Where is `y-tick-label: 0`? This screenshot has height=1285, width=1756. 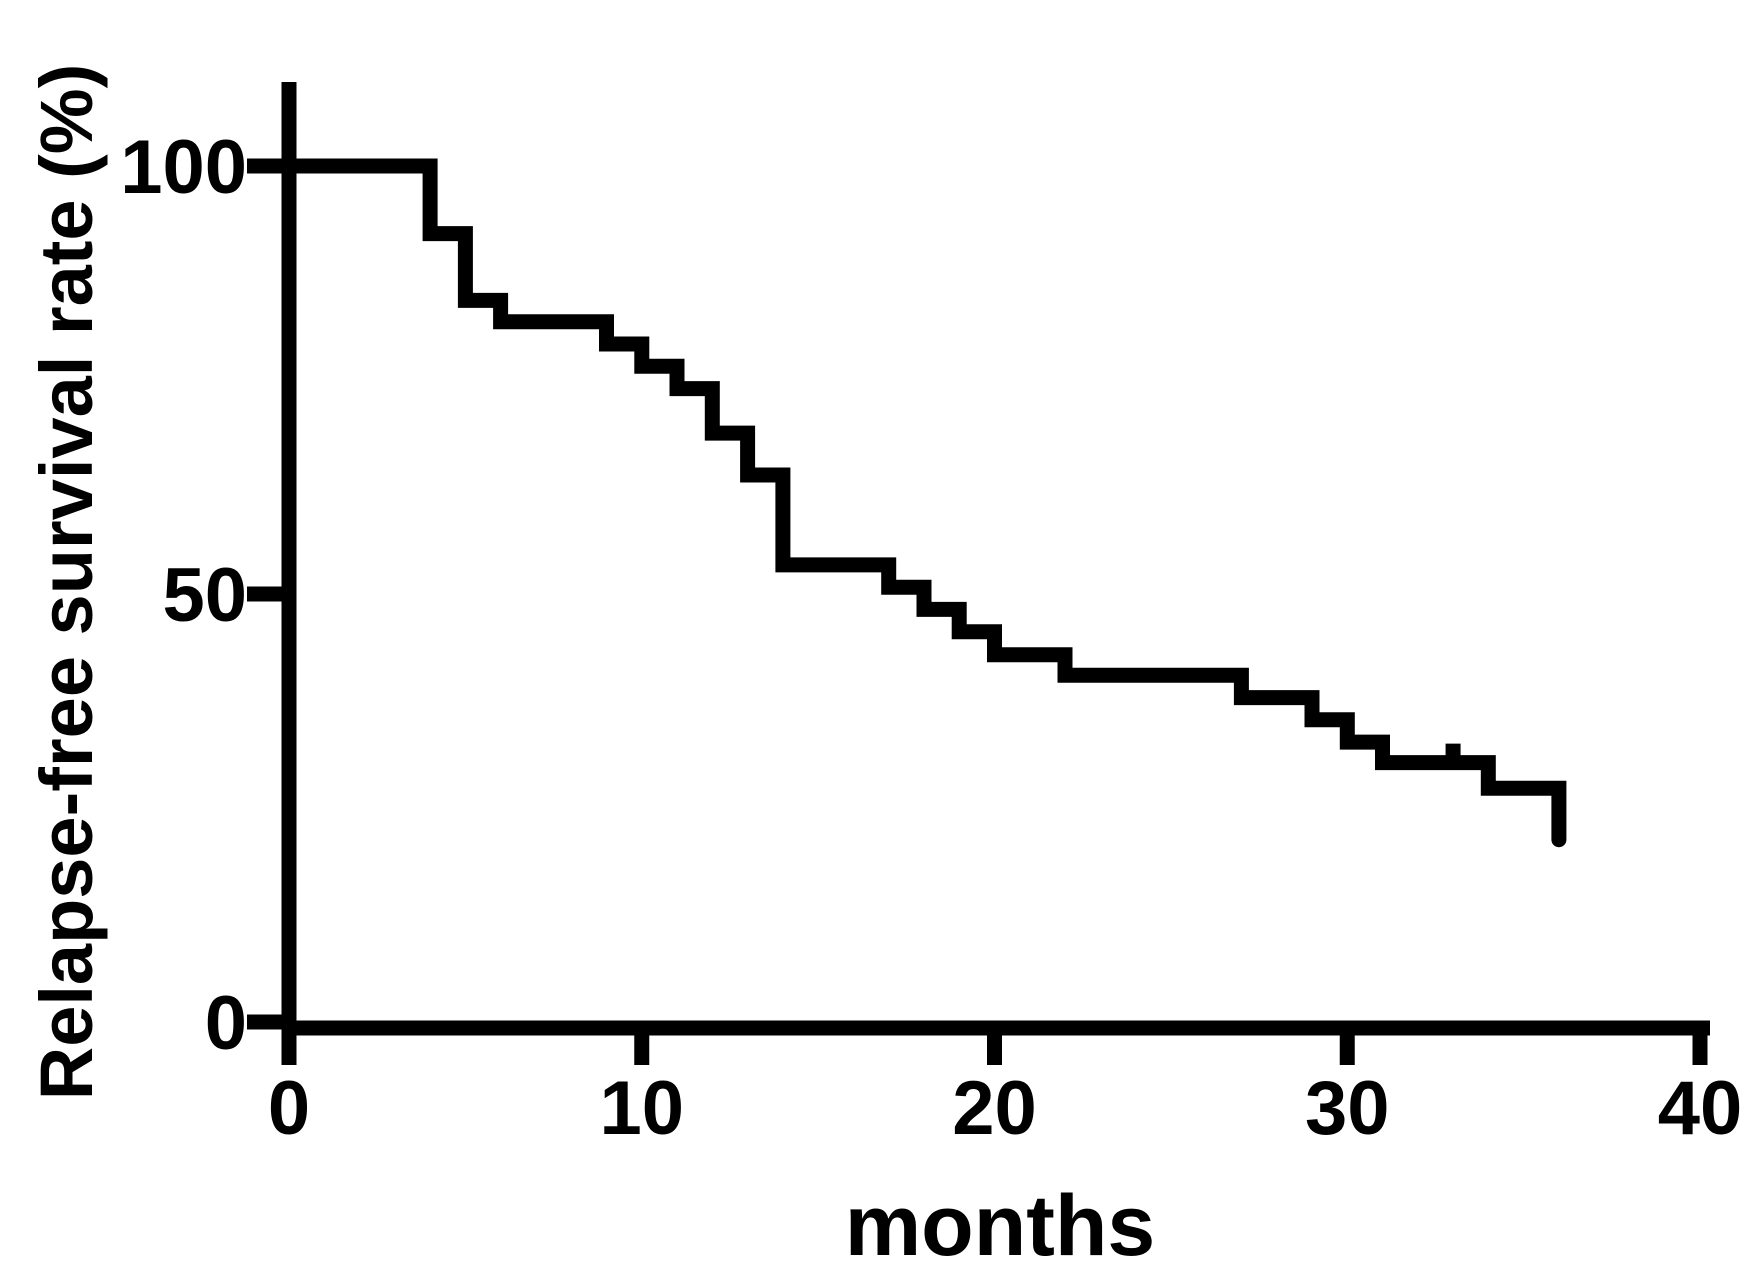 y-tick-label: 0 is located at coordinates (226, 1023).